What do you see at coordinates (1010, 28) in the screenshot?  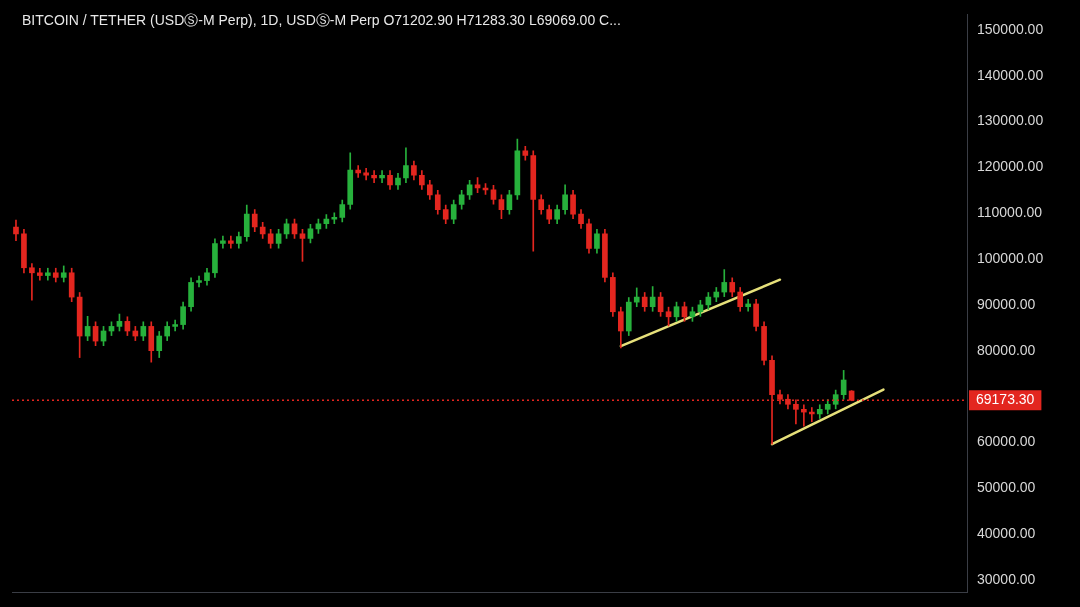 I see `y-tick-label: 150000.00` at bounding box center [1010, 28].